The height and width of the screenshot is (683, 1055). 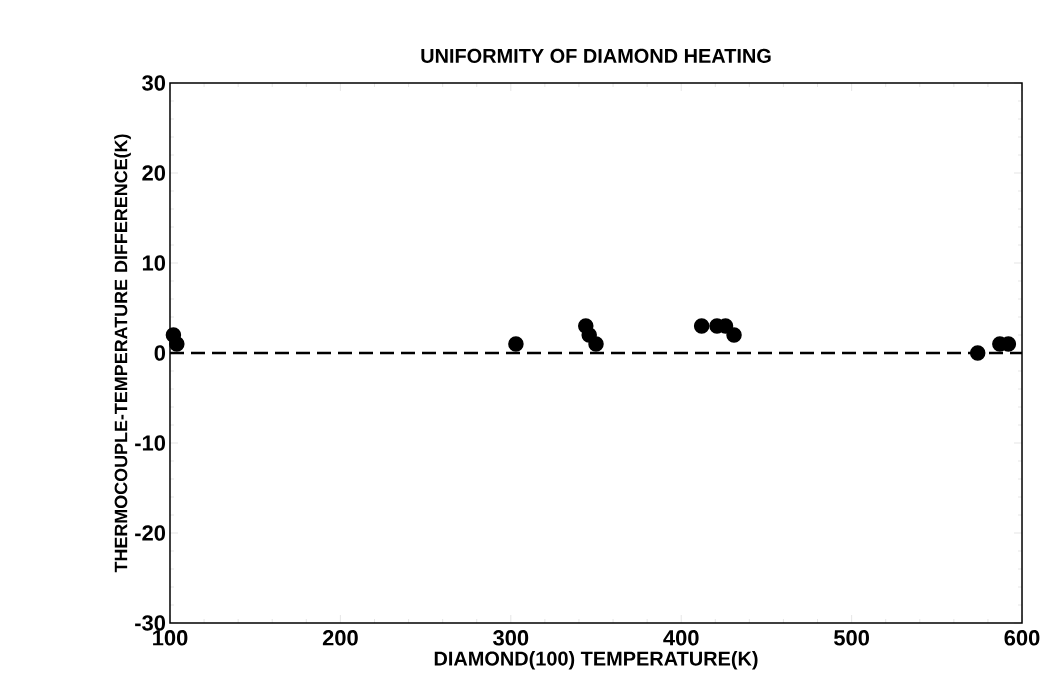 What do you see at coordinates (154, 263) in the screenshot?
I see `y-tick-label: 10` at bounding box center [154, 263].